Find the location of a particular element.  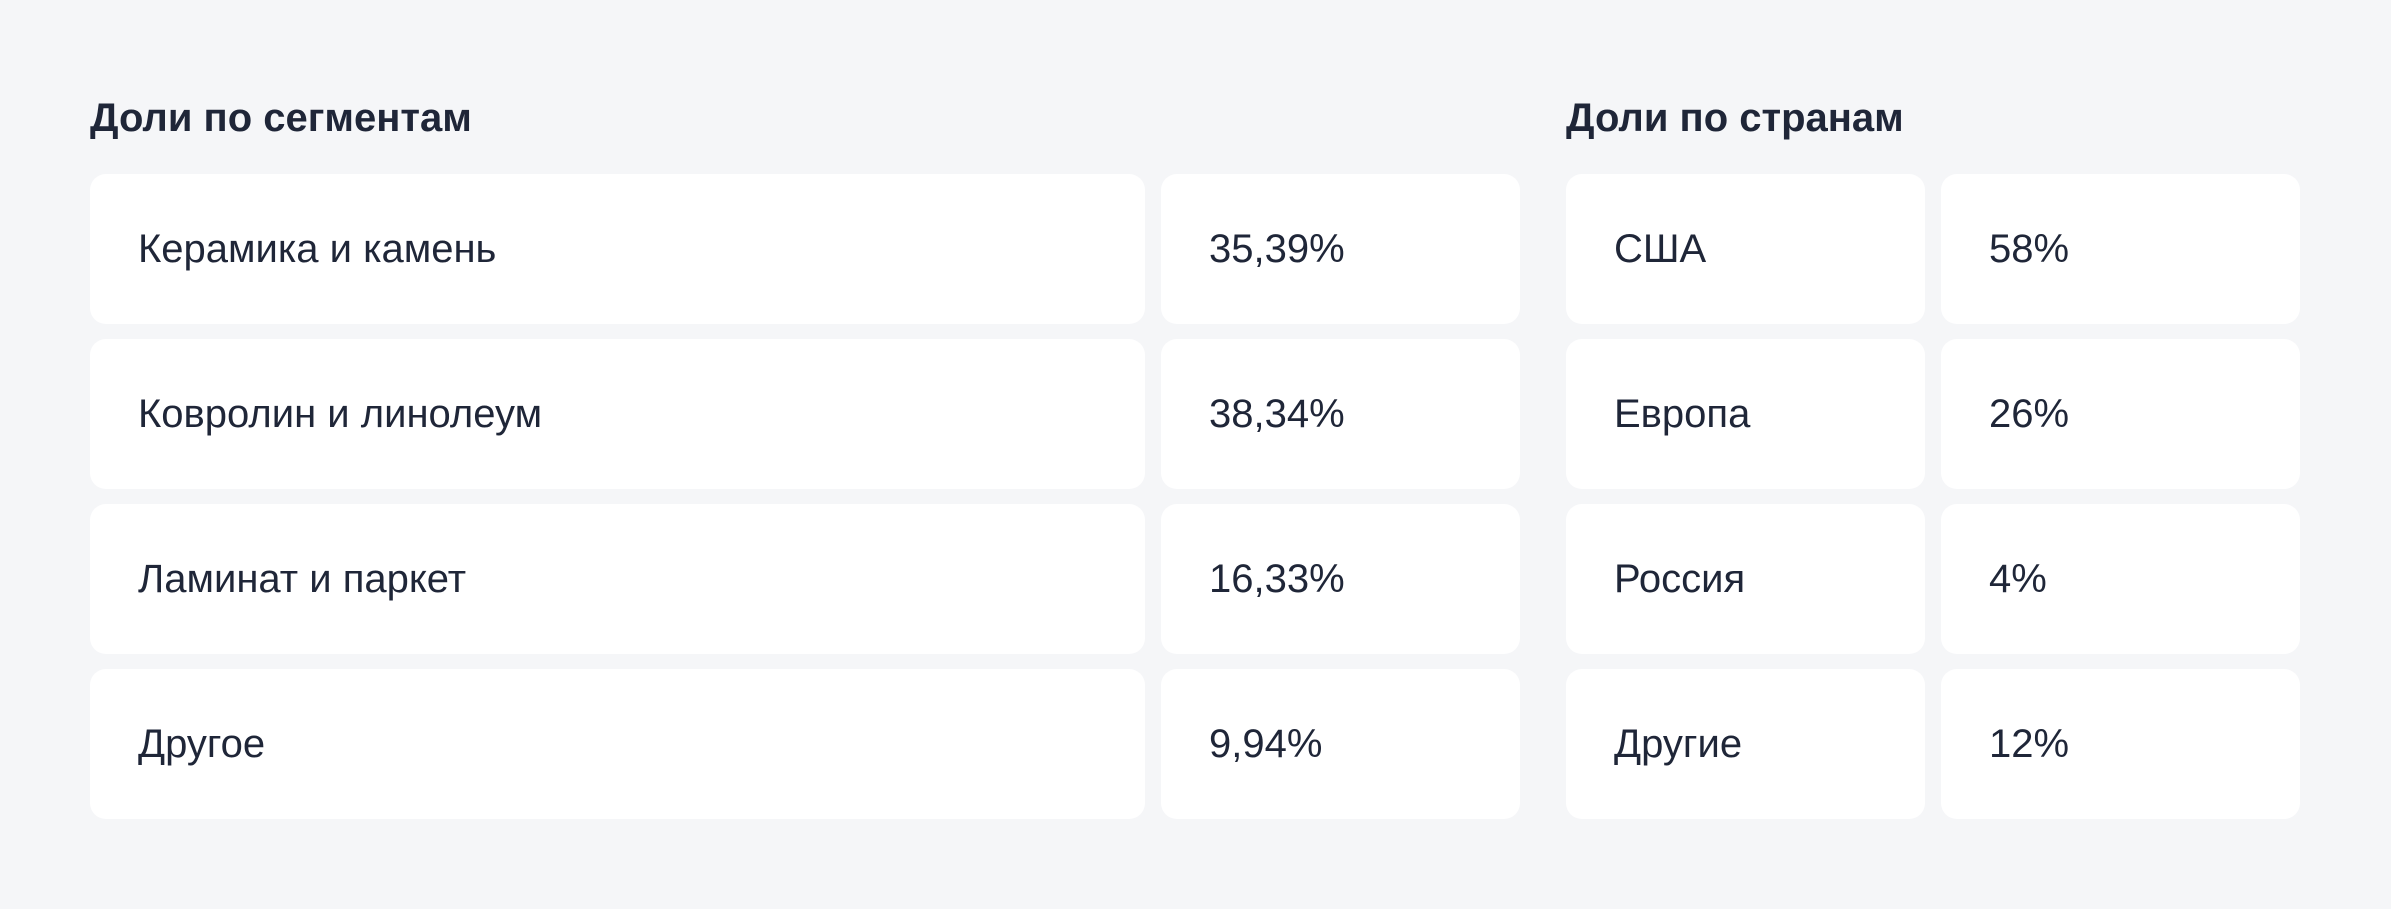

segment-name: Ковролин и линолеум is located at coordinates (617, 414).